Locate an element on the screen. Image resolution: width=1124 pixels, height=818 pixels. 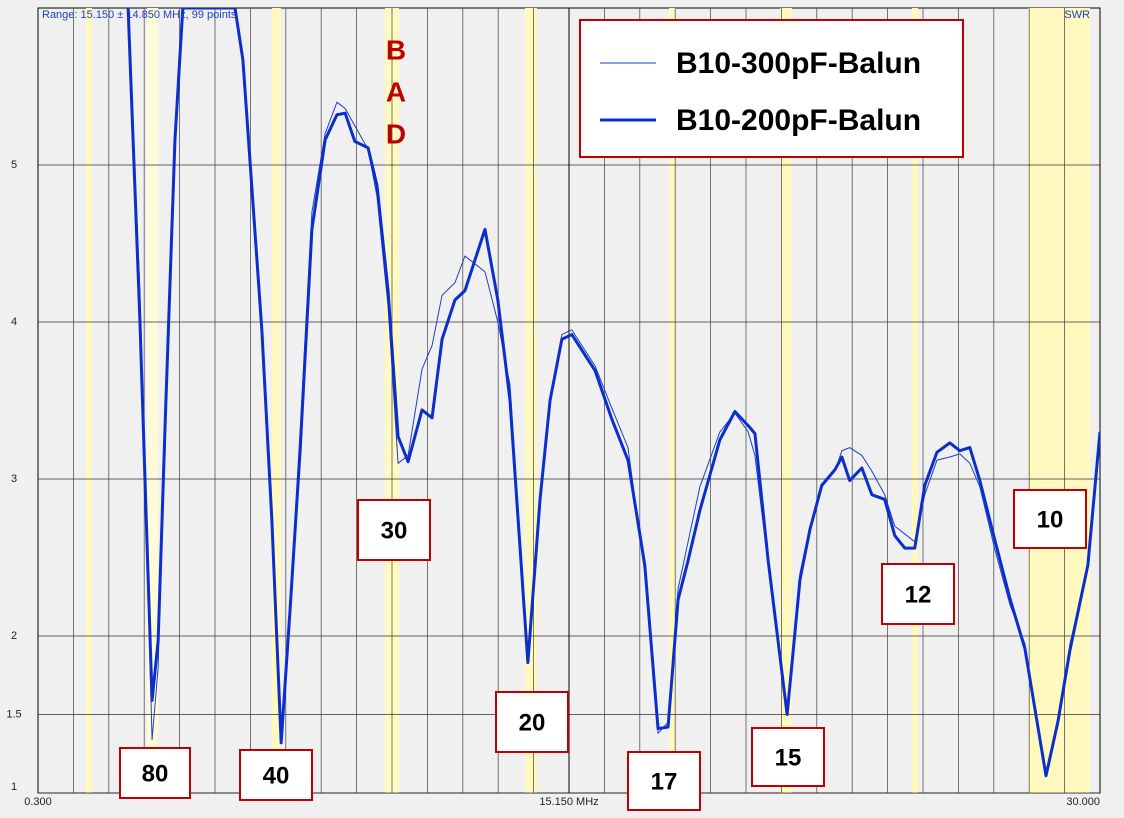
x-tick-label: 0.300 is located at coordinates (38, 802).